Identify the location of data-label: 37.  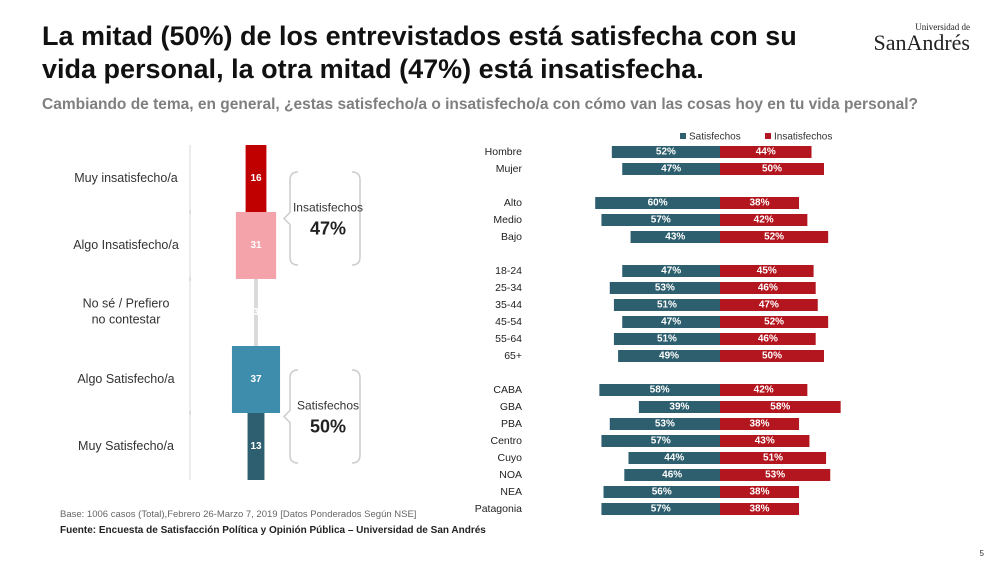
(256, 379).